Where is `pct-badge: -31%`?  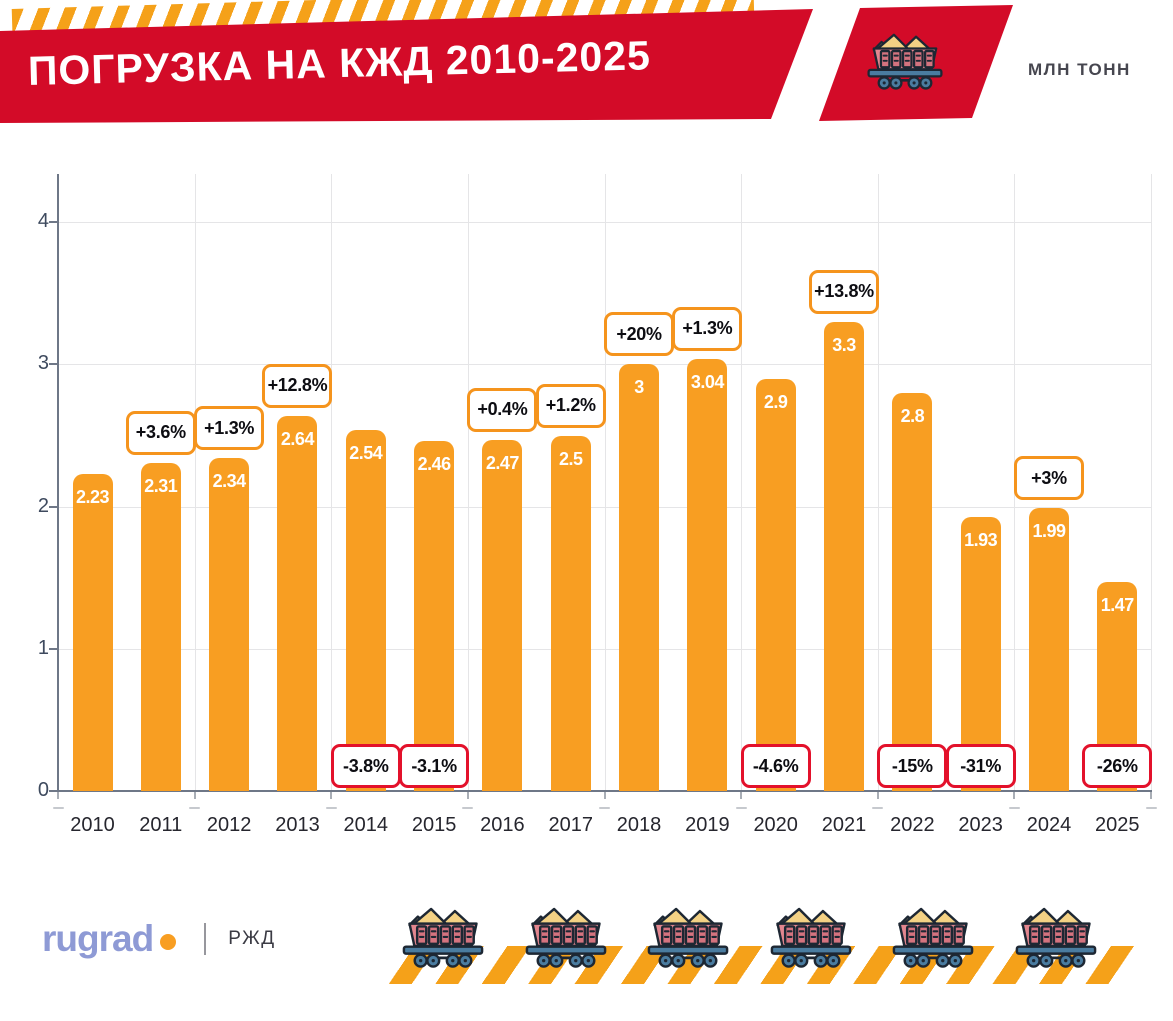 pct-badge: -31% is located at coordinates (980, 766).